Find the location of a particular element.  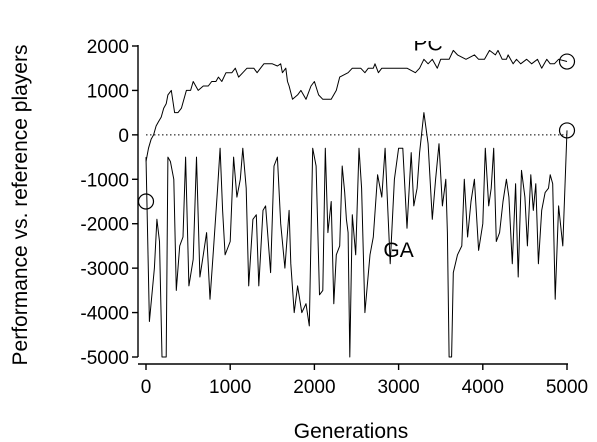

x-axis-title: Generations is located at coordinates (351, 431).